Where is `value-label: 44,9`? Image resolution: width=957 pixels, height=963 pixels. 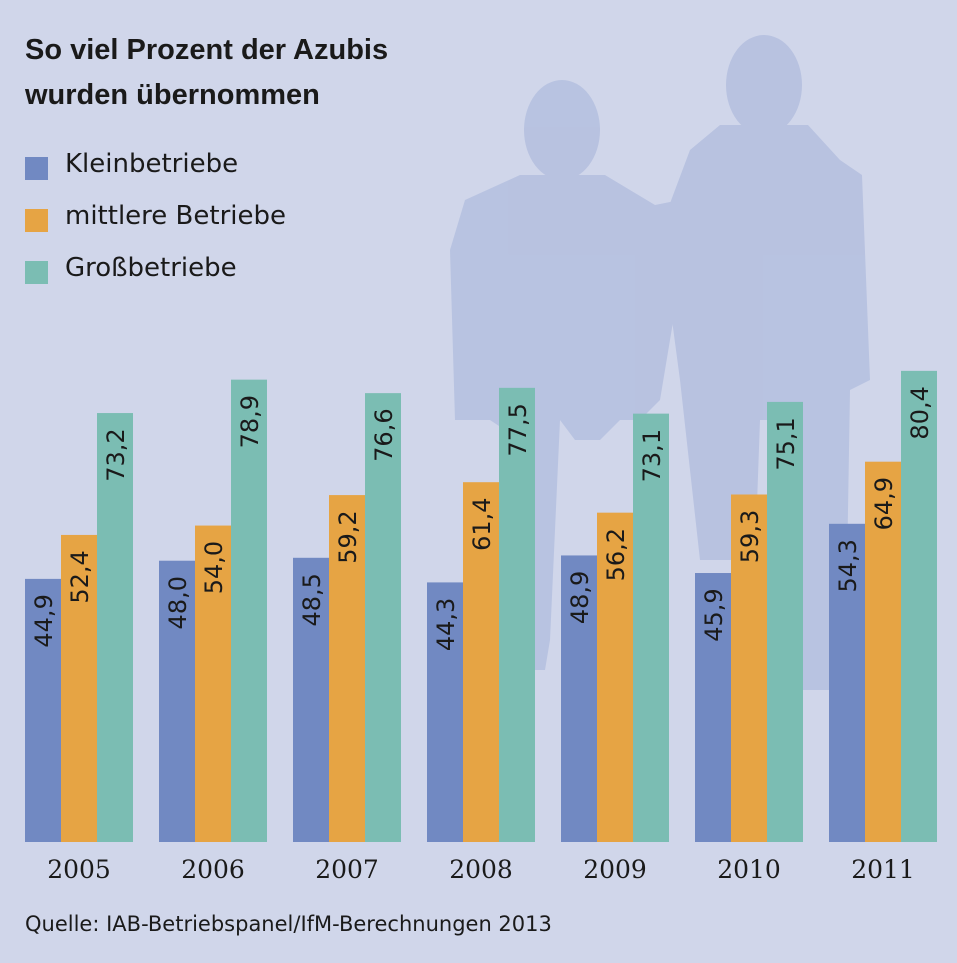
value-label: 44,9 is located at coordinates (44, 620).